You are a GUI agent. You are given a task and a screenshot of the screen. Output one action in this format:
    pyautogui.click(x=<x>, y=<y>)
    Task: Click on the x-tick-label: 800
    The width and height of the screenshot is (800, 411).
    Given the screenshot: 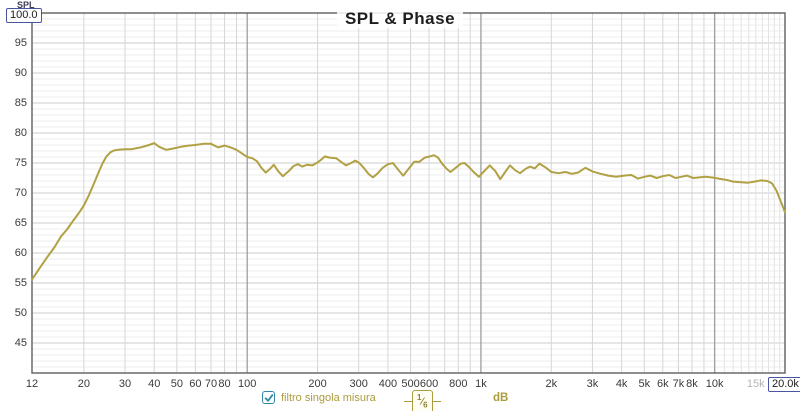 What is the action you would take?
    pyautogui.click(x=458, y=384)
    